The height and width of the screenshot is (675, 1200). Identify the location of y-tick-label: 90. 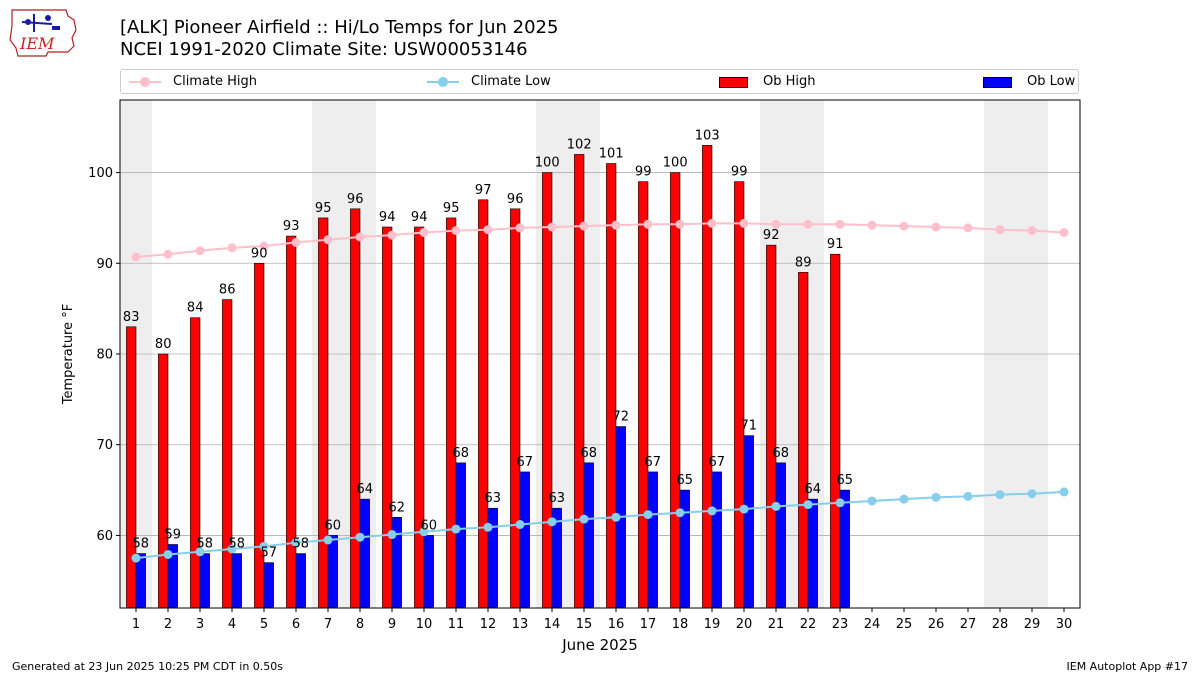
(104, 264).